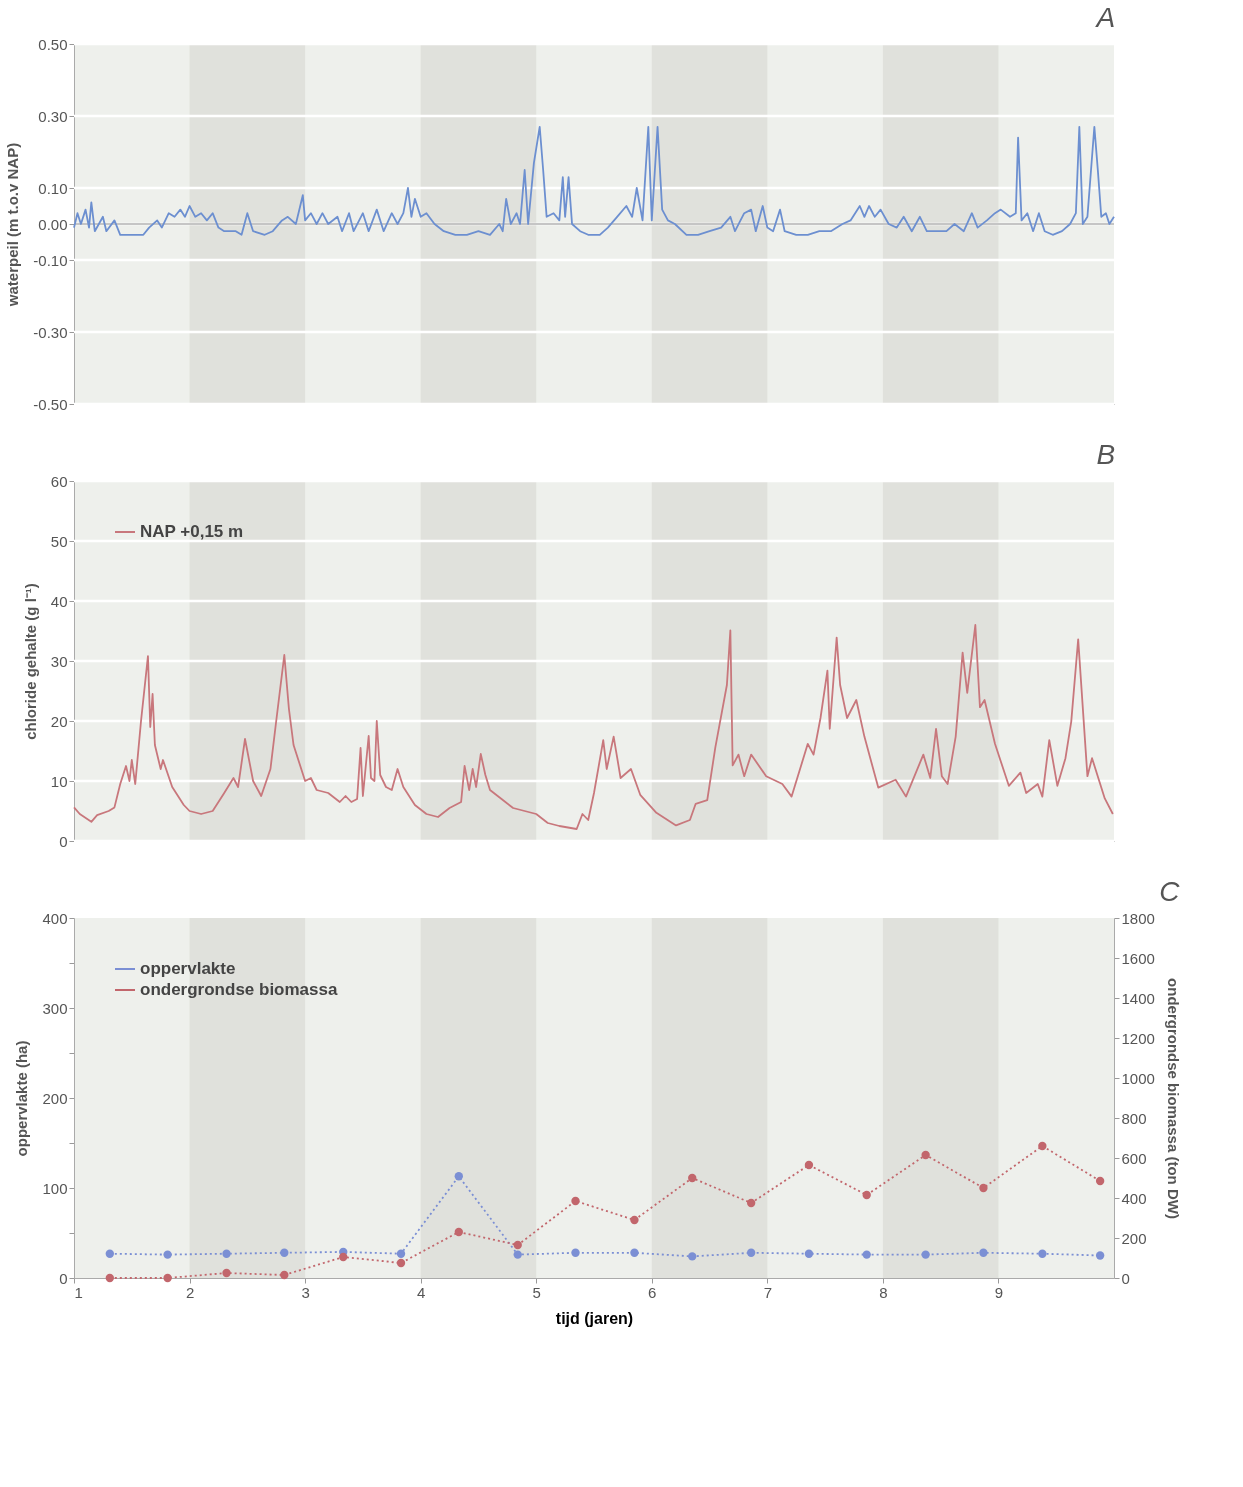 The width and height of the screenshot is (1243, 1487). What do you see at coordinates (999, 1292) in the screenshot?
I see `x-tick-label: 9` at bounding box center [999, 1292].